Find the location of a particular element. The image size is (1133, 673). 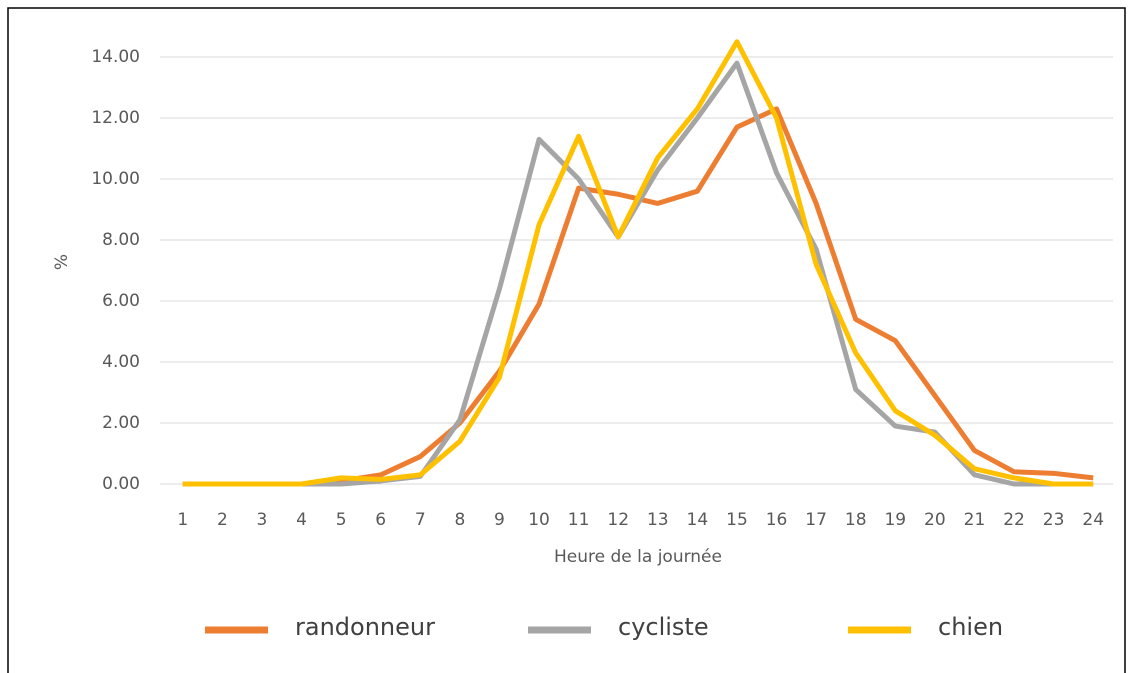

x-tick-label: 11 is located at coordinates (579, 520).